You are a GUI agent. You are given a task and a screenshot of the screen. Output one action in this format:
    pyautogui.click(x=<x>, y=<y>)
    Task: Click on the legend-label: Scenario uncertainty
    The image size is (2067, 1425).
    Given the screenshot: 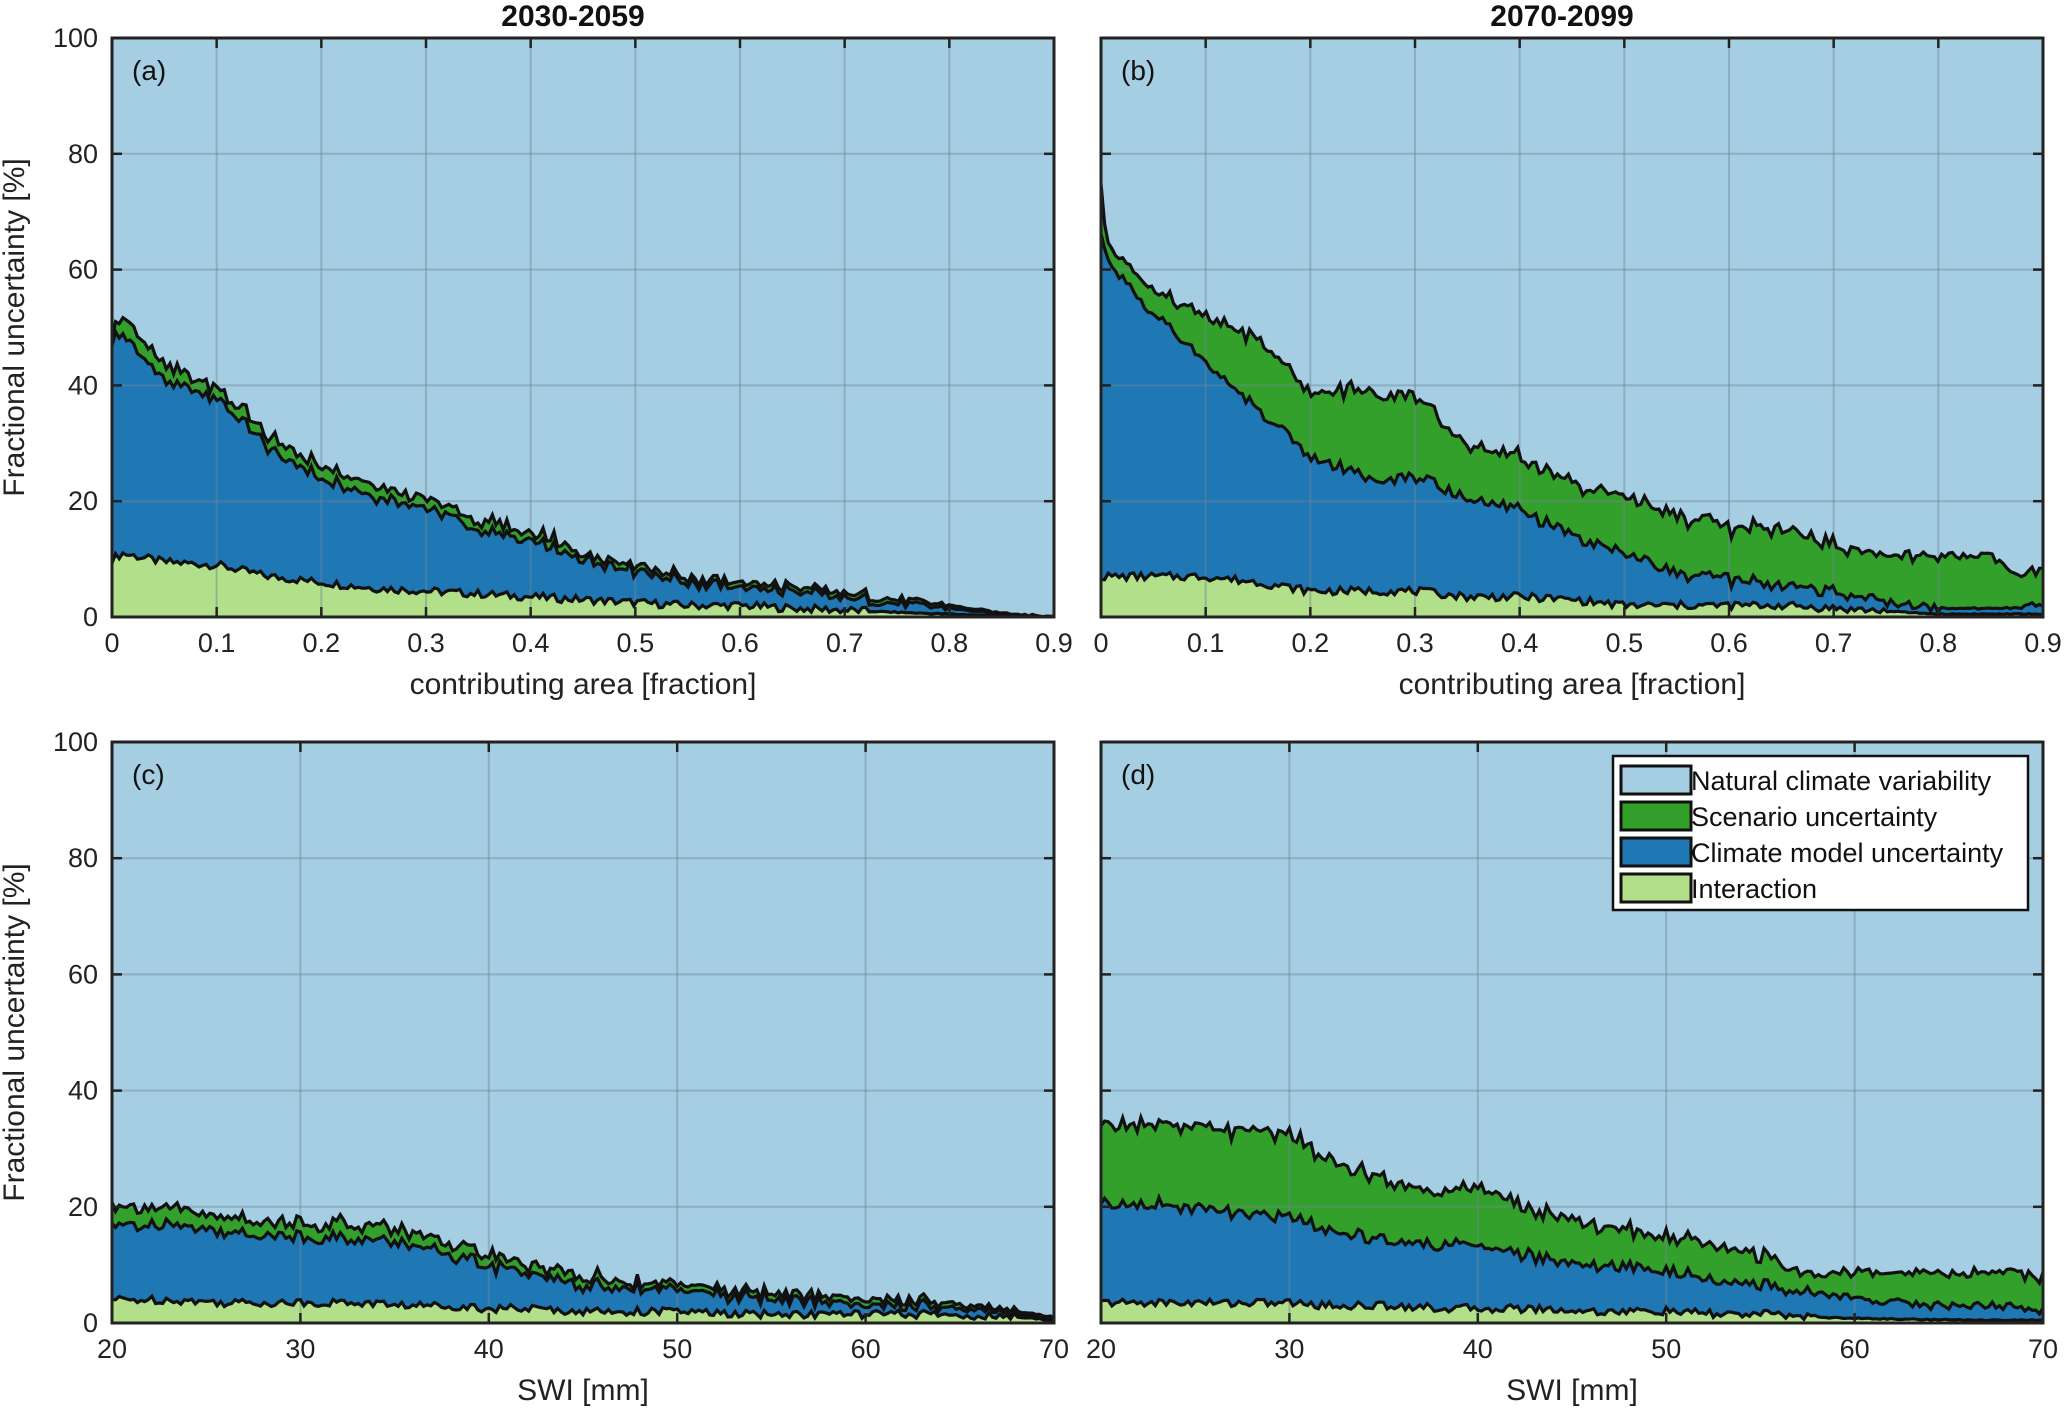 What is the action you would take?
    pyautogui.click(x=1814, y=817)
    